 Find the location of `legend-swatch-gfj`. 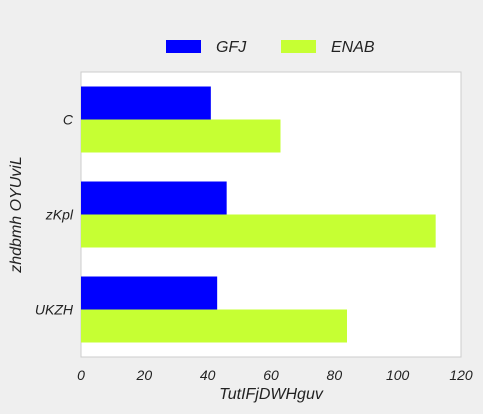

legend-swatch-gfj is located at coordinates (183, 46).